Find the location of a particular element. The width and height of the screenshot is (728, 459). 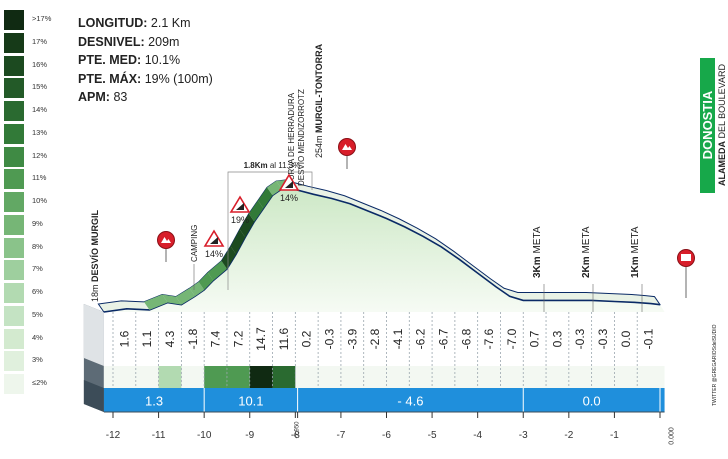

segment-gradient-label: -3.9 is located at coordinates (352, 338).